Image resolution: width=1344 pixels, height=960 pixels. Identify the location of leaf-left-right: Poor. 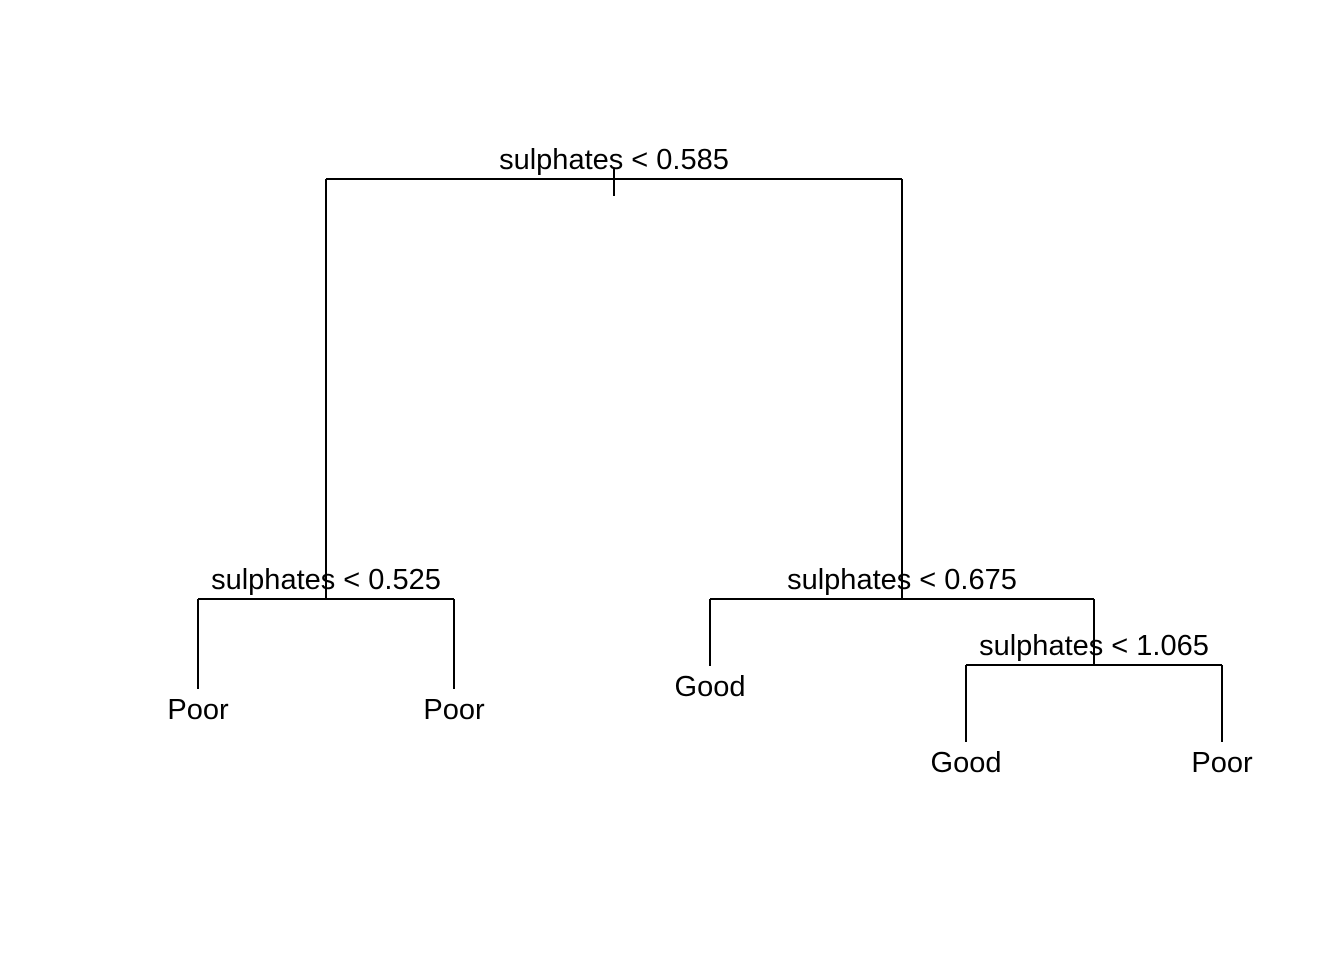
(454, 710).